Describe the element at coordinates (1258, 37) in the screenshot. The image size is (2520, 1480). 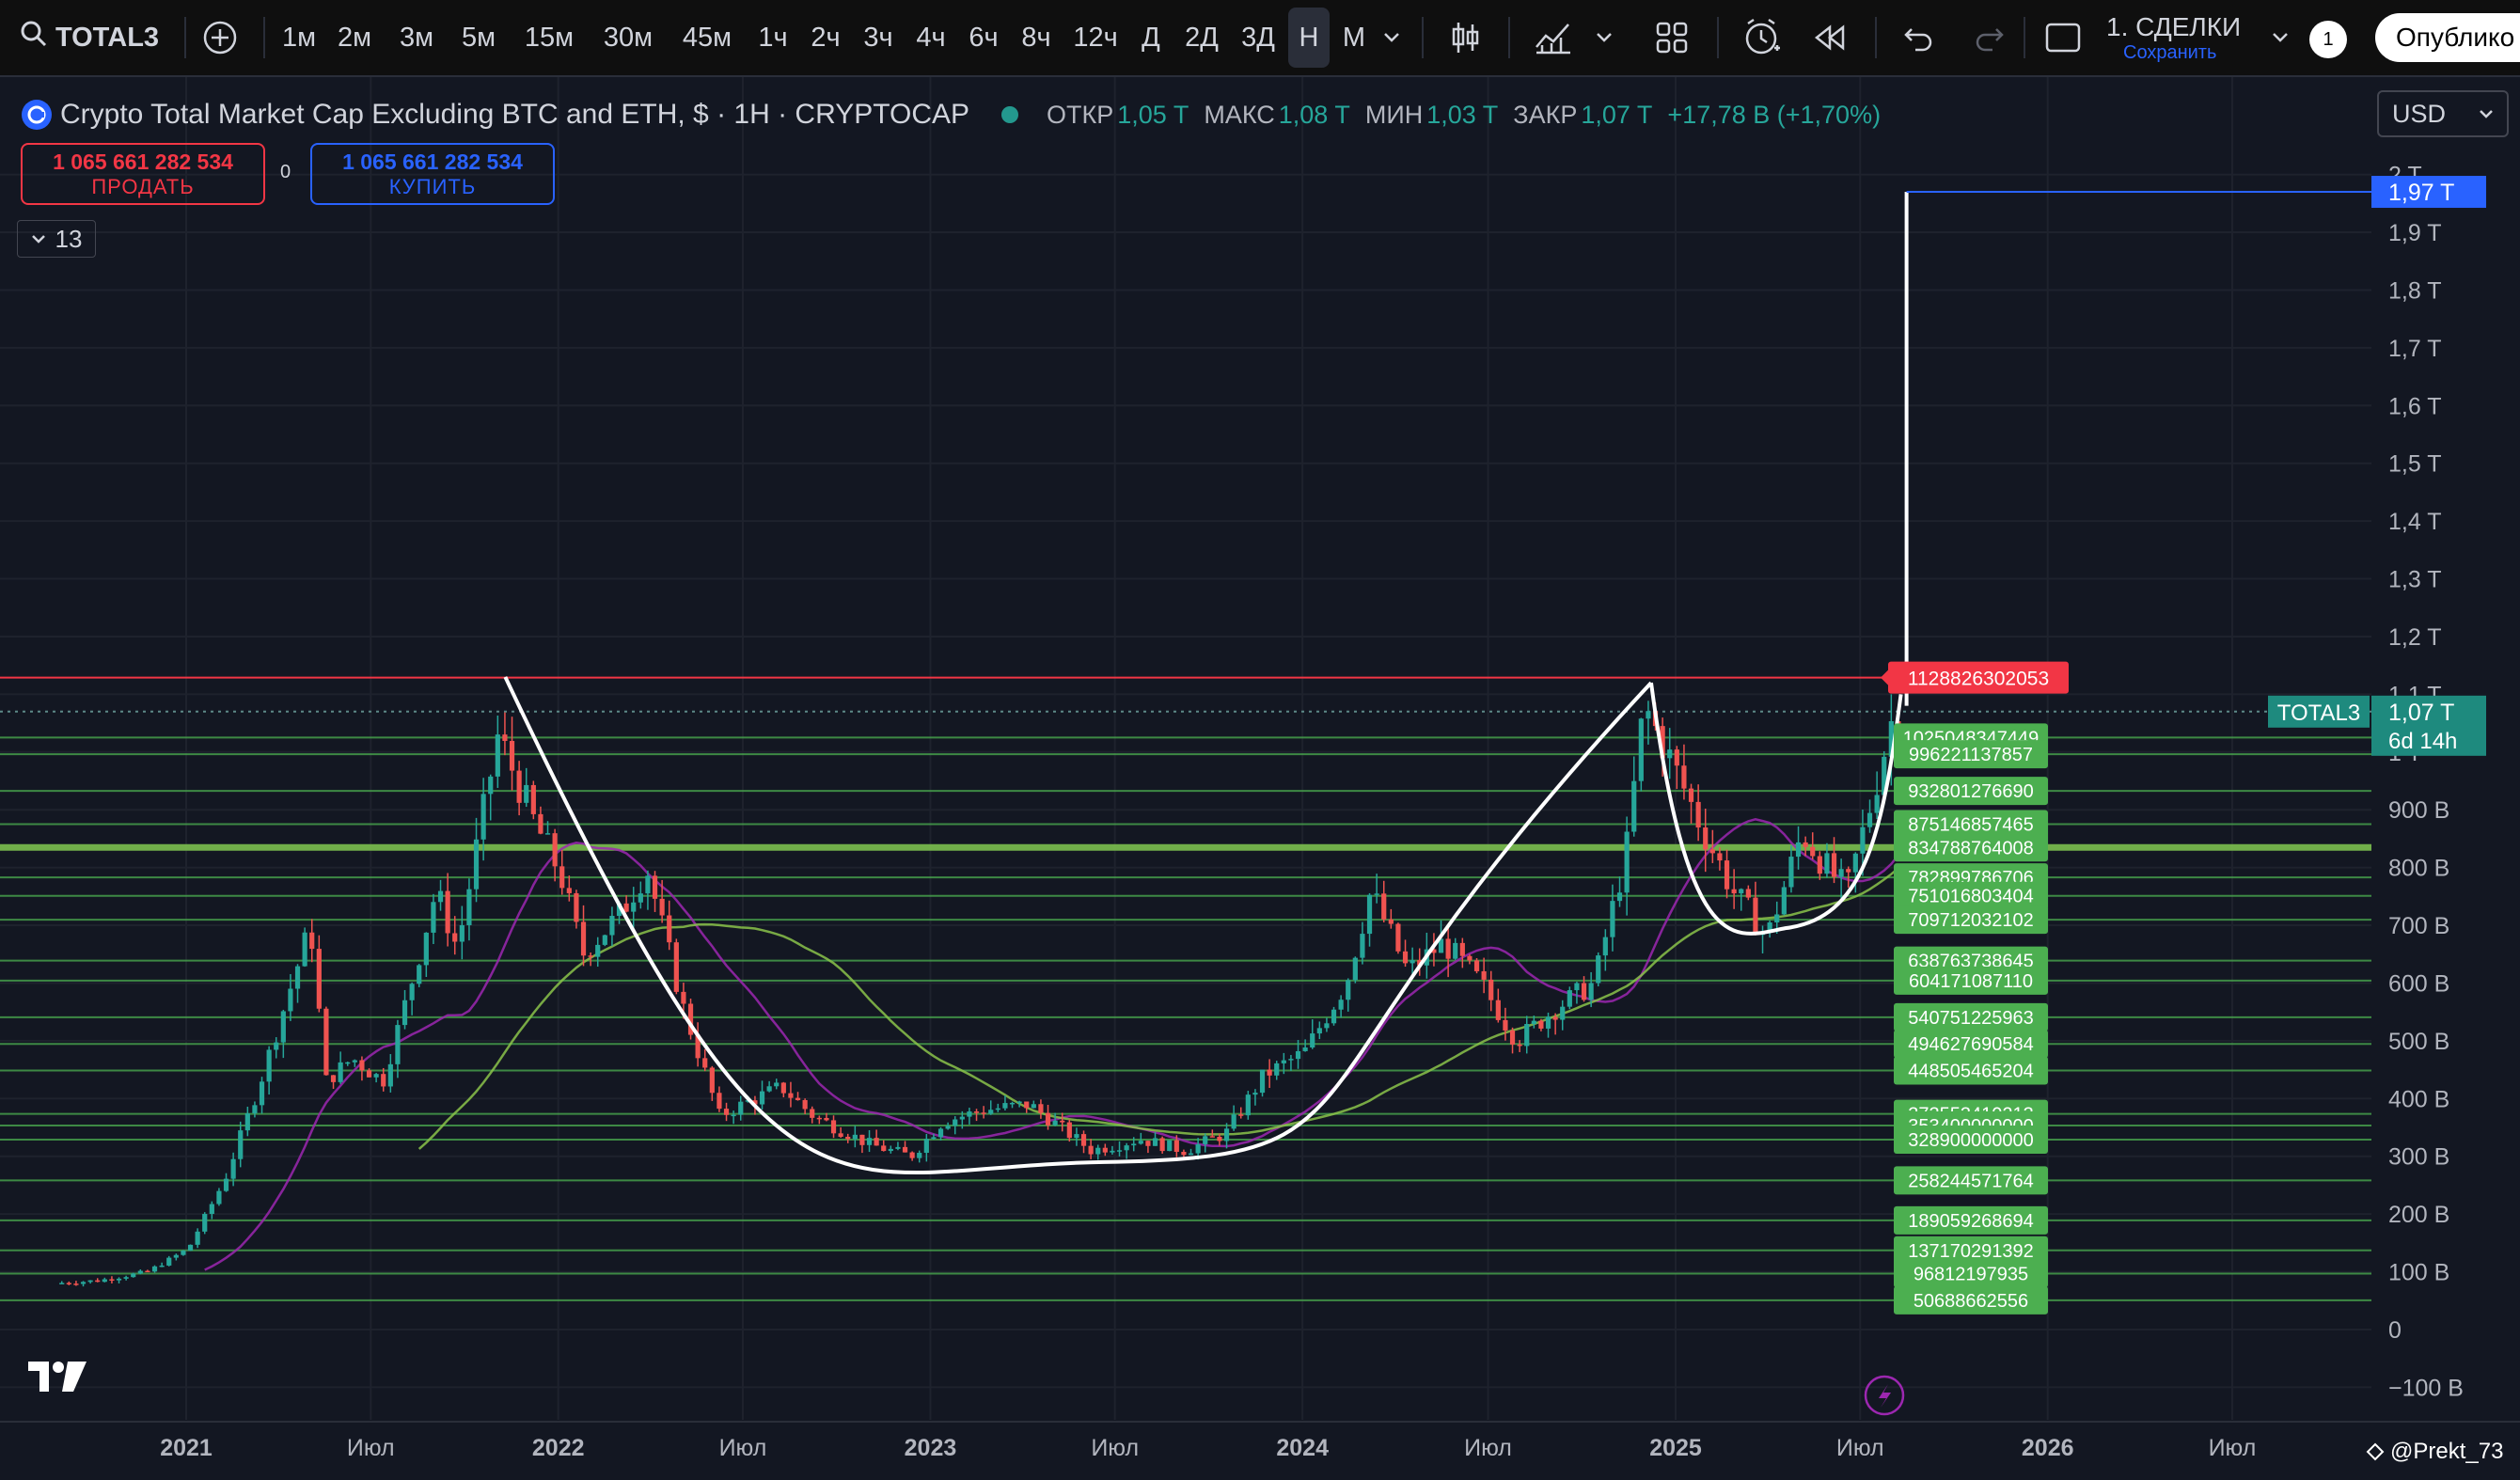
I see `timeframe-16: 3Д` at that location.